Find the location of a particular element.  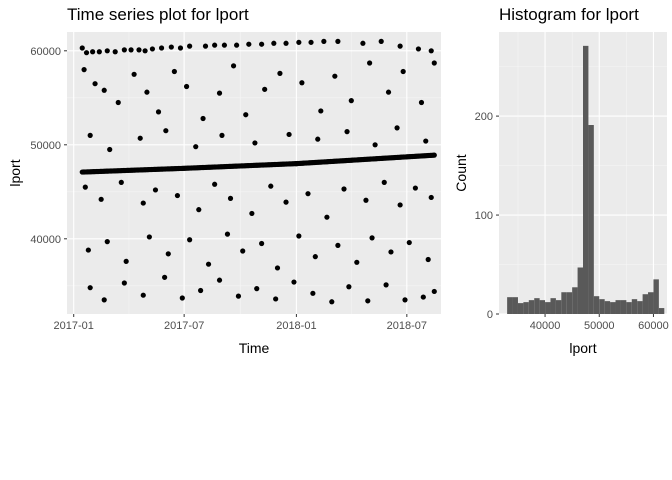

x-tick-label: 2018-07 is located at coordinates (407, 326).